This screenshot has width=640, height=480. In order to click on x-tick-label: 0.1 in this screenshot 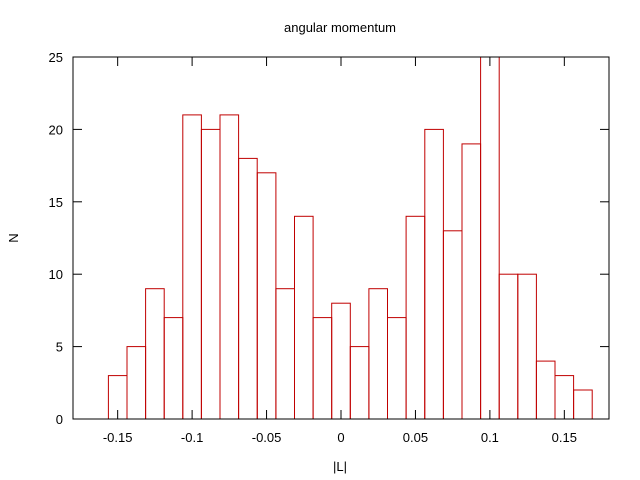, I will do `click(490, 437)`.